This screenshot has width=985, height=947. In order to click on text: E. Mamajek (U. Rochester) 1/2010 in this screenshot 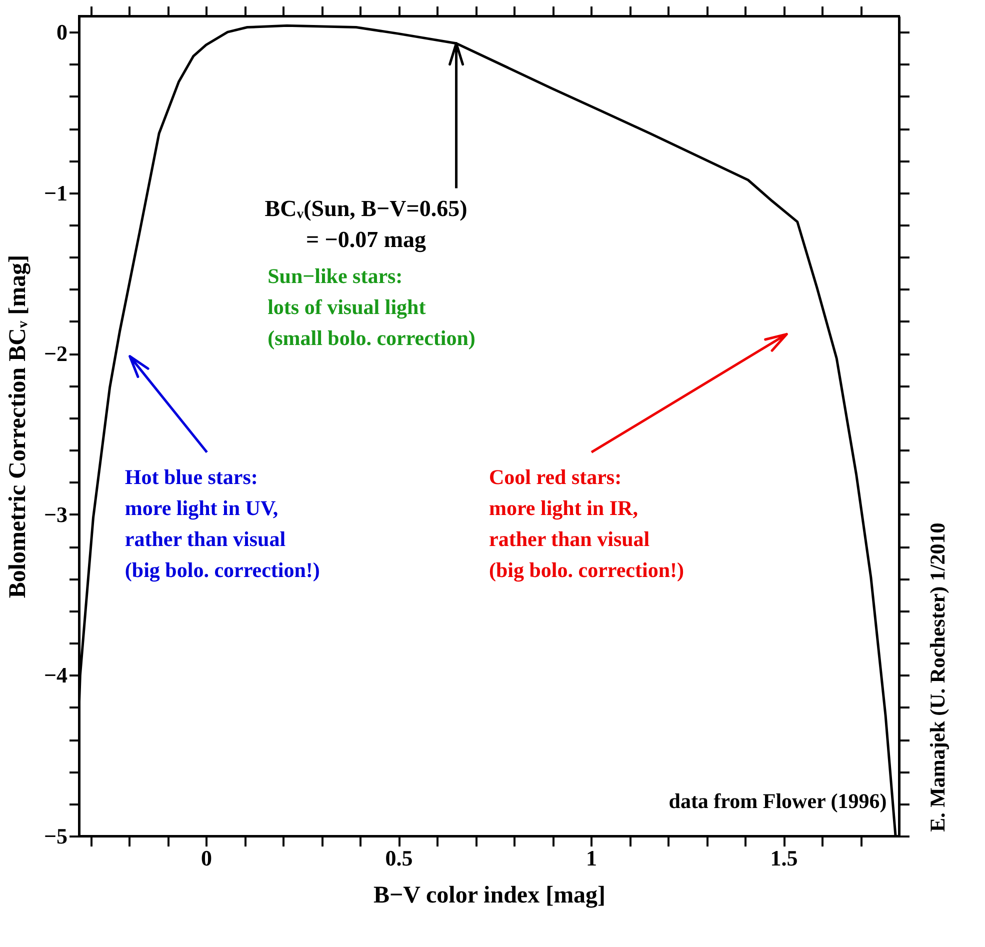, I will do `click(938, 677)`.